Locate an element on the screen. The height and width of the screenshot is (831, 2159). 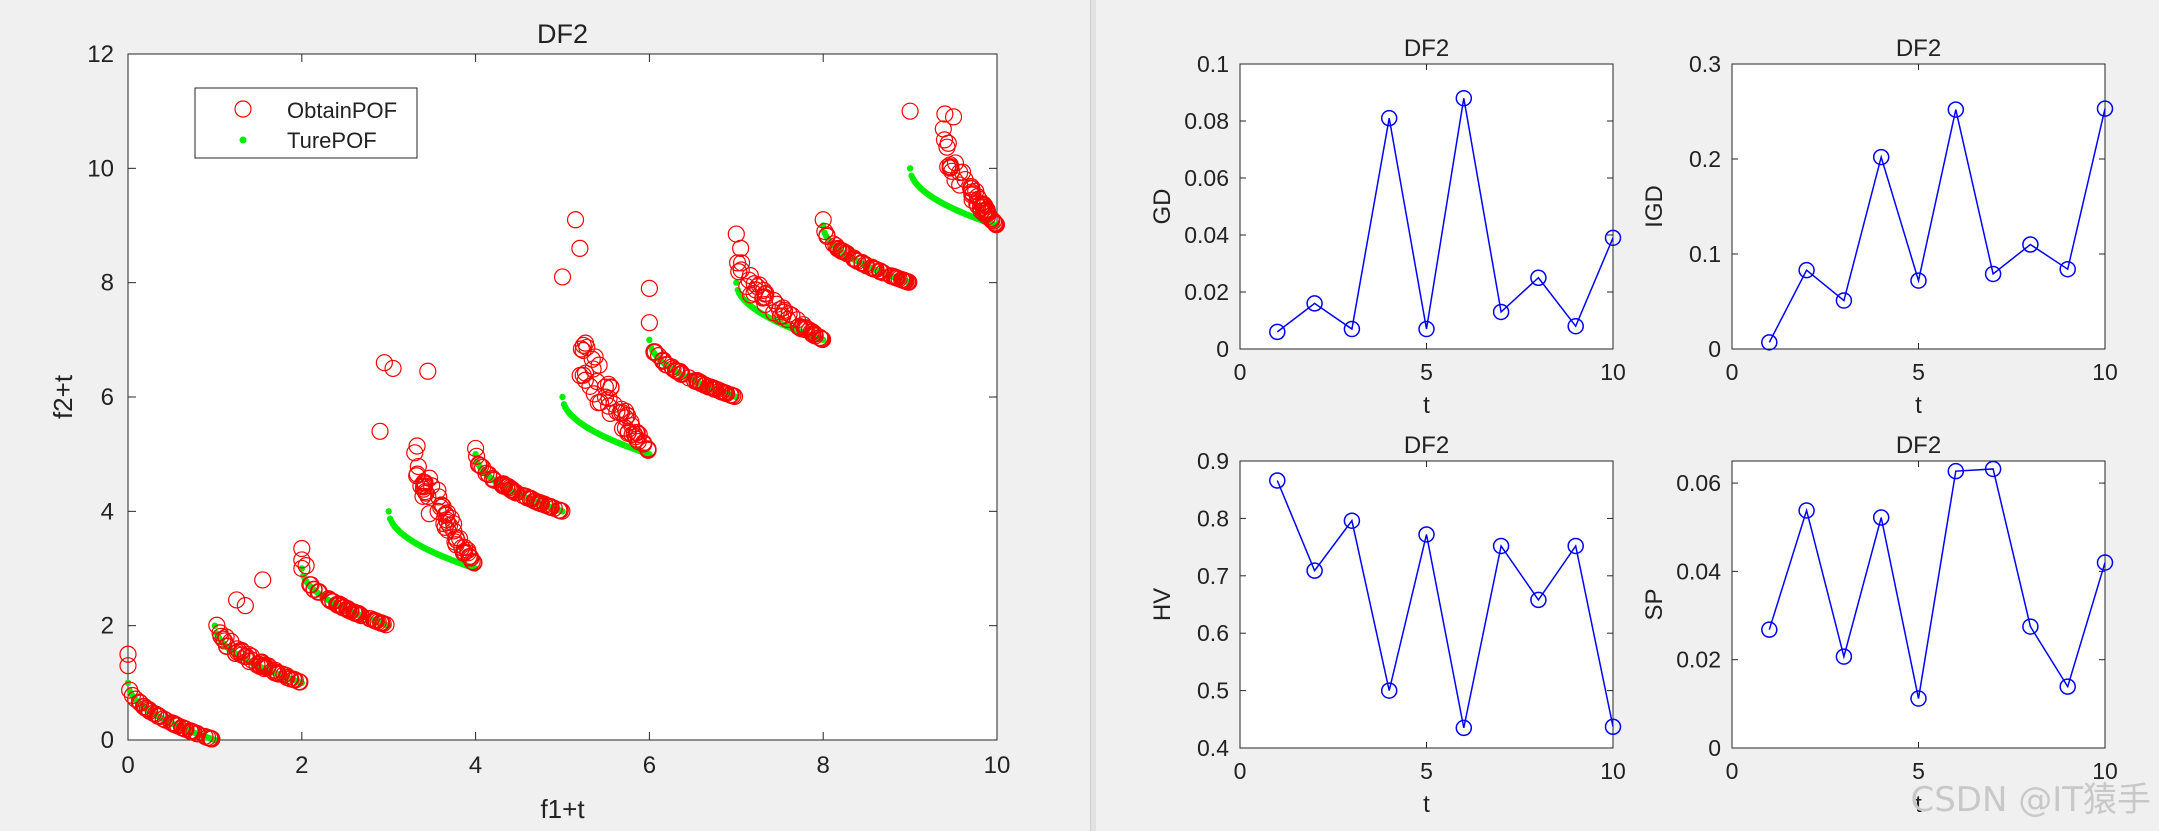
x-tick-label: 5 is located at coordinates (1426, 372).